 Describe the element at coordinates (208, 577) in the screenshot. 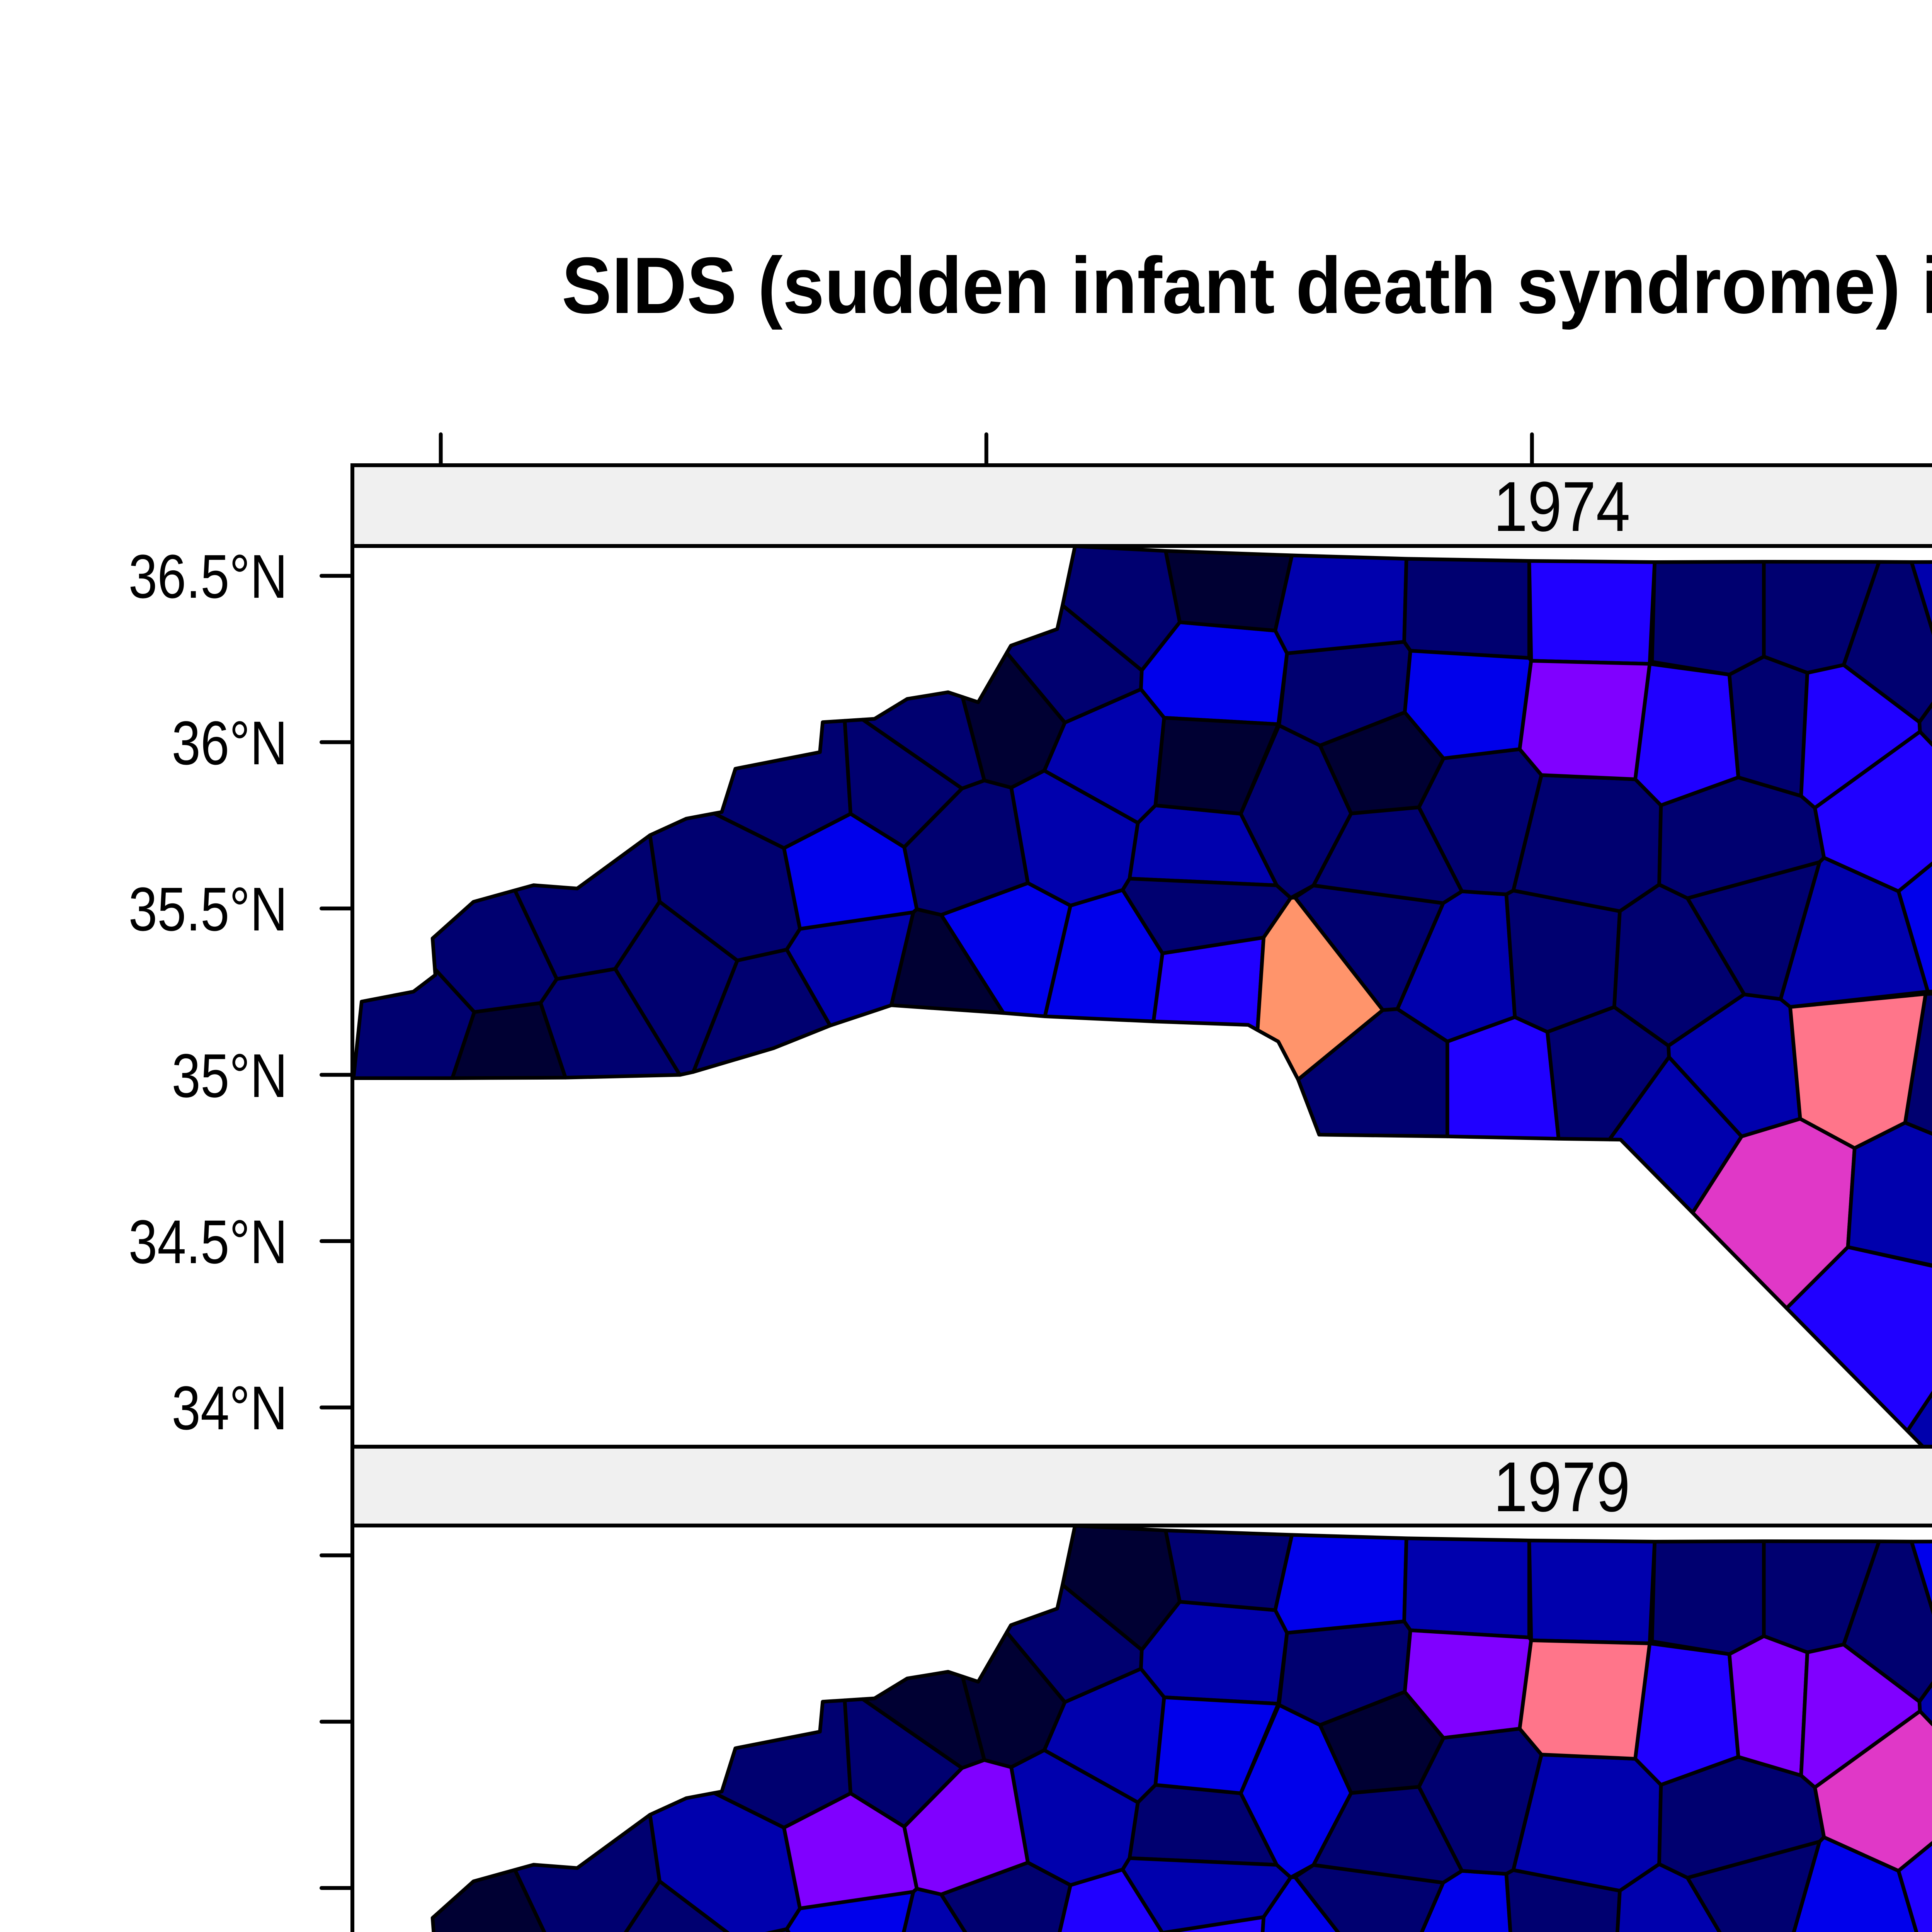

I see `svg-text: 36.5°N` at that location.